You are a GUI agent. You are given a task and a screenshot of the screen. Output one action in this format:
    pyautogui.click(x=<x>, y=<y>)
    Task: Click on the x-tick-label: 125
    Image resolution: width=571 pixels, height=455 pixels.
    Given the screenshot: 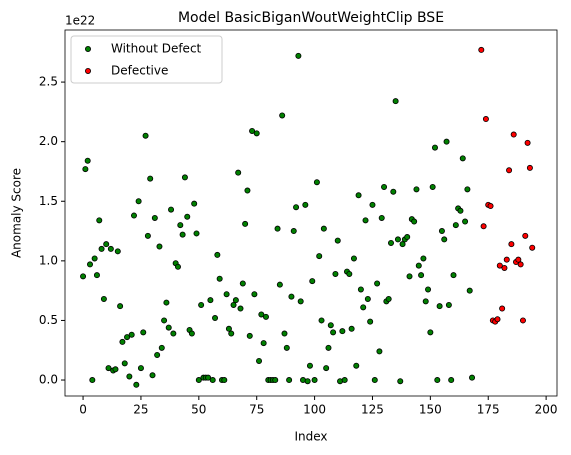 What is the action you would take?
    pyautogui.click(x=372, y=410)
    